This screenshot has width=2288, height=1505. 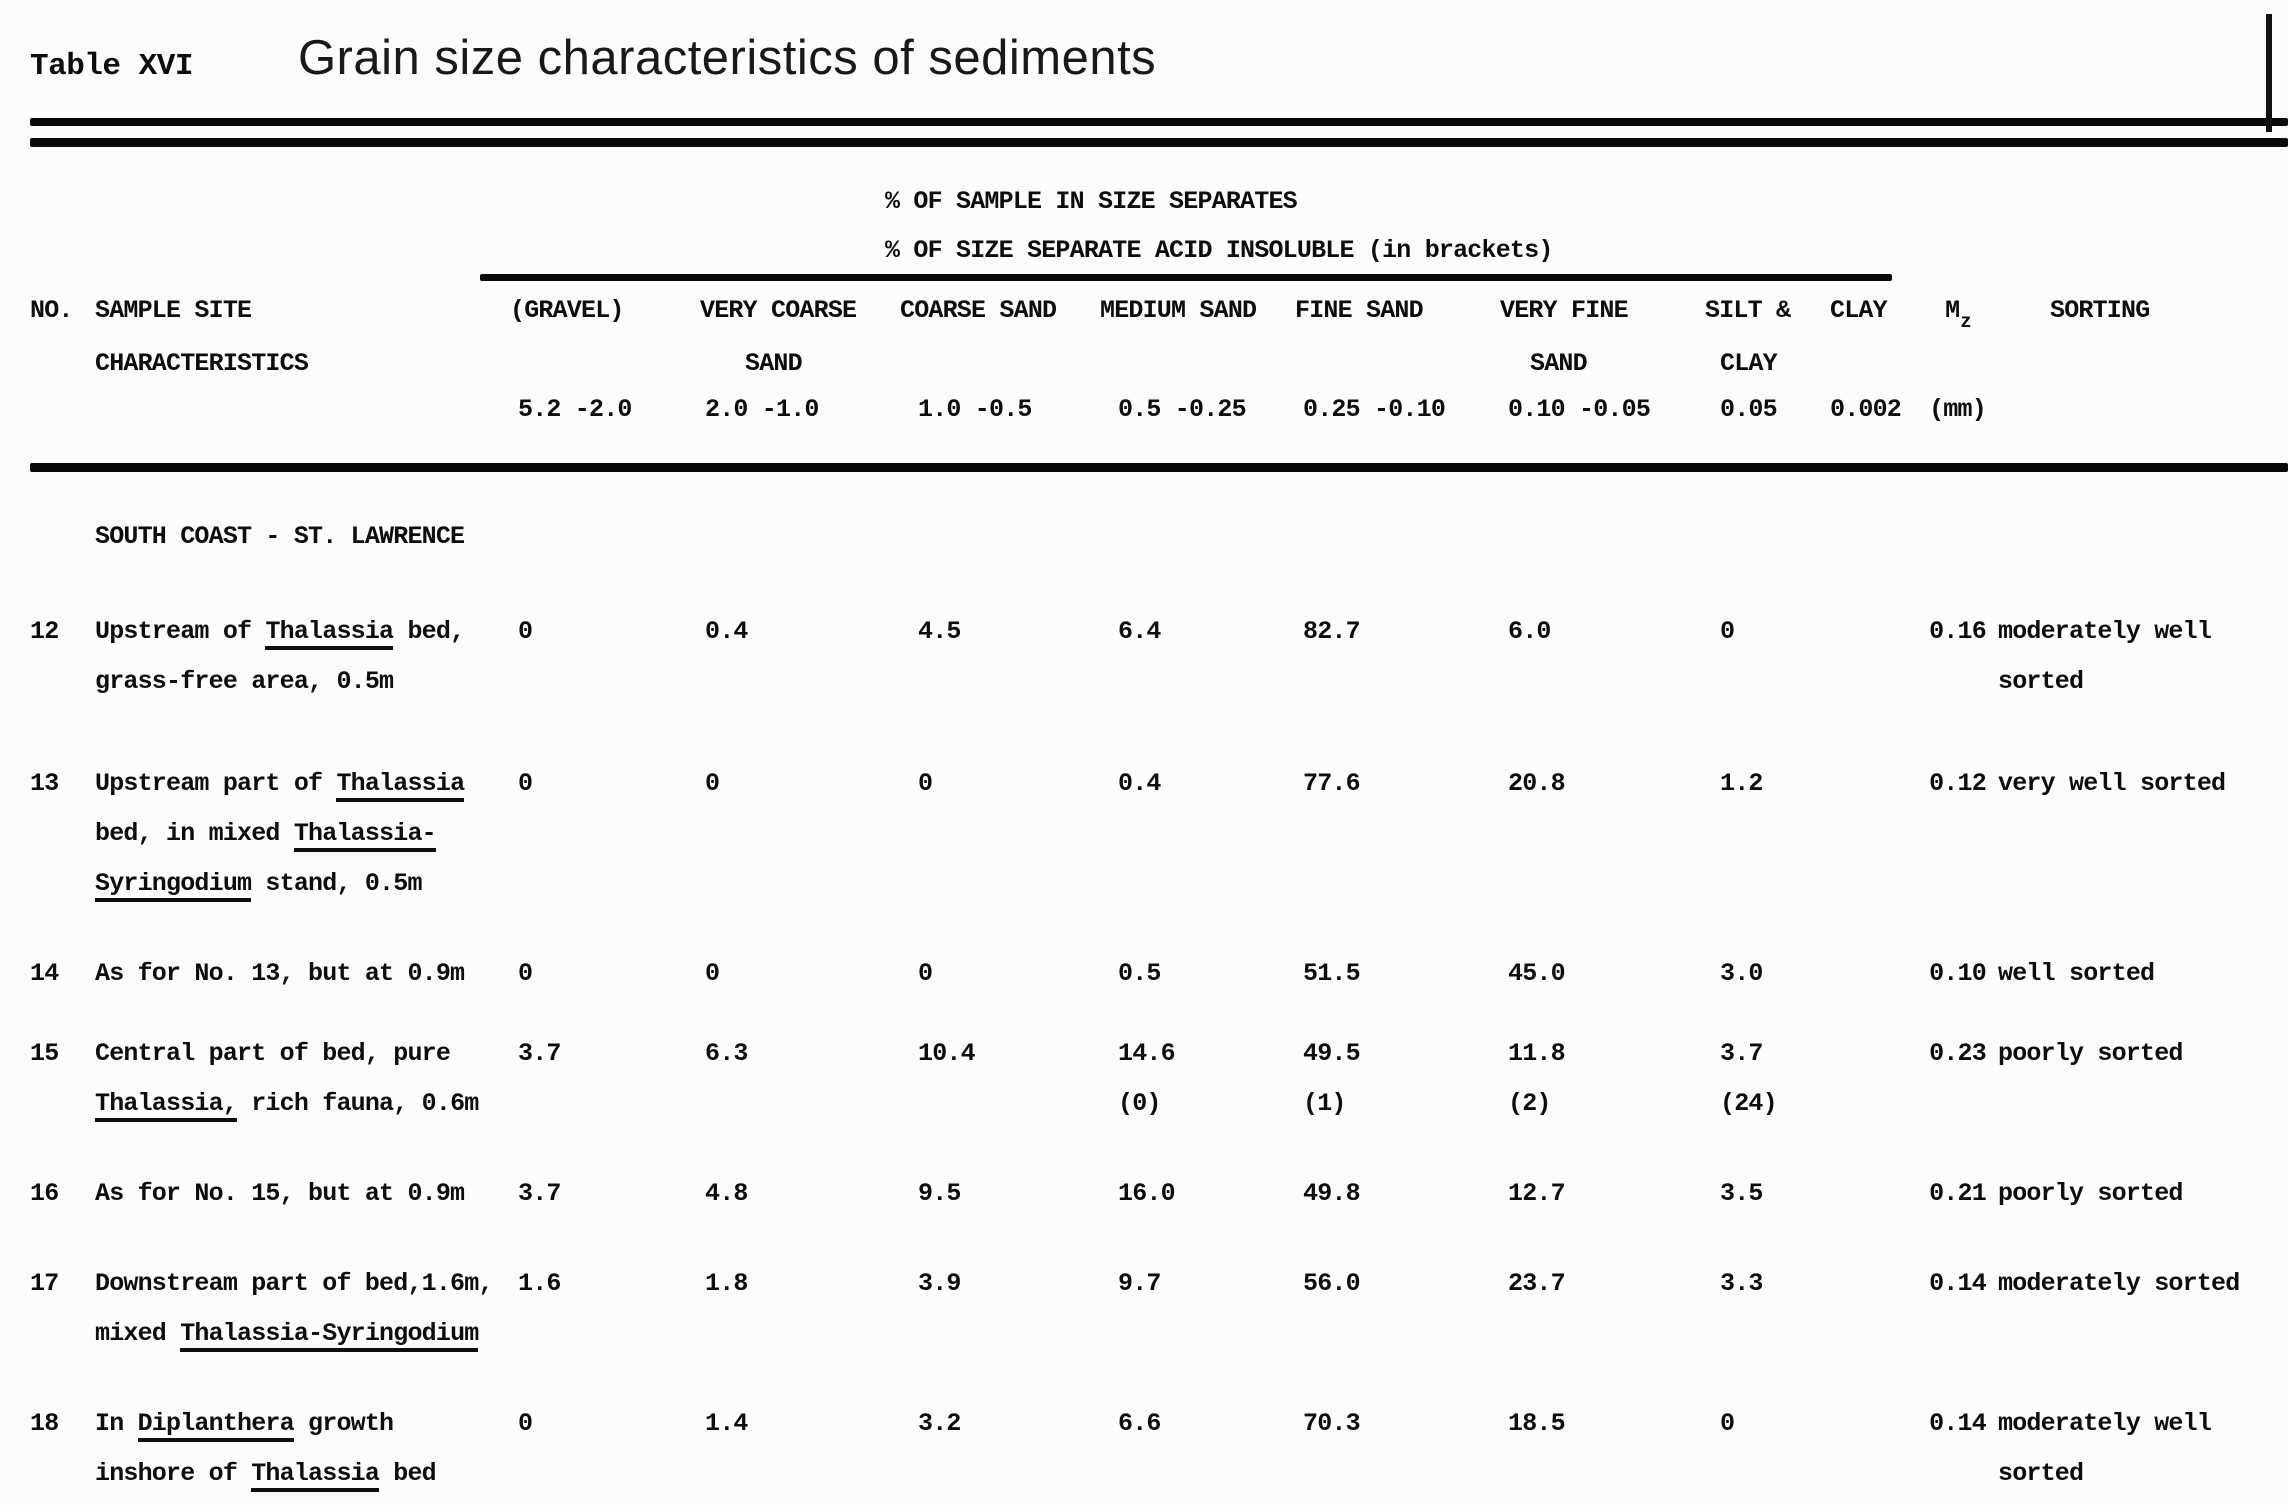 What do you see at coordinates (939, 1423) in the screenshot?
I see `cell-coarse: 3.2` at bounding box center [939, 1423].